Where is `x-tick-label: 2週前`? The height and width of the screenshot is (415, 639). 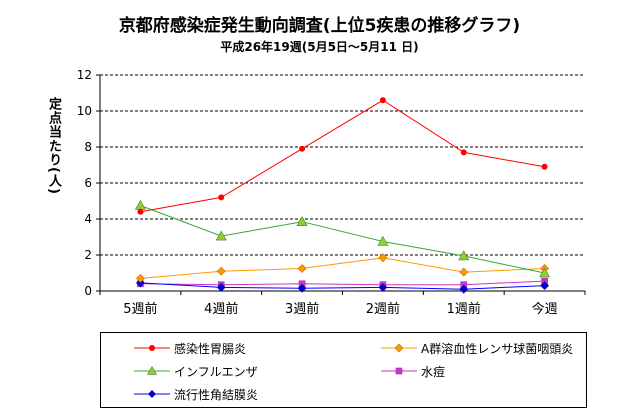
x-tick-label: 2週前 is located at coordinates (383, 309).